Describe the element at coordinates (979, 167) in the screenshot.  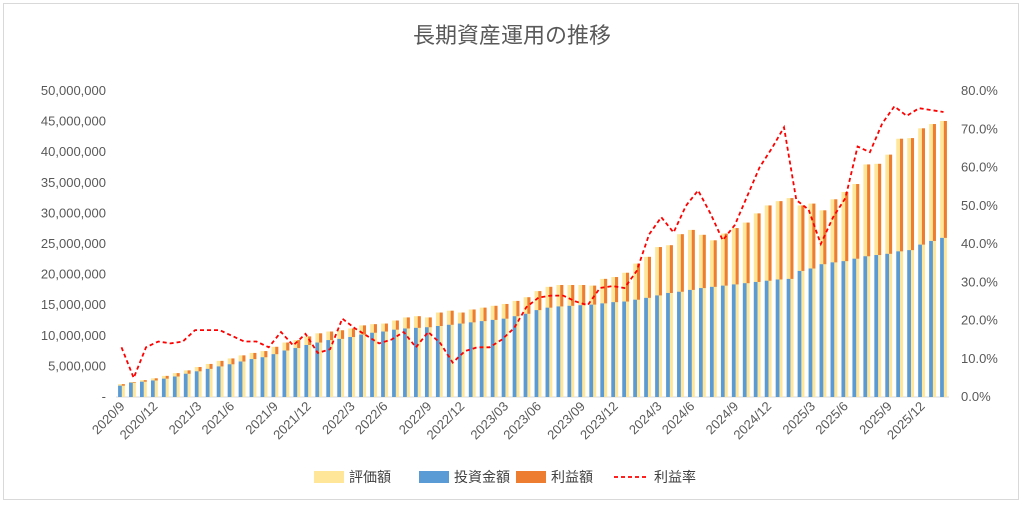
I see `y-right-tick-label: 60.0%` at that location.